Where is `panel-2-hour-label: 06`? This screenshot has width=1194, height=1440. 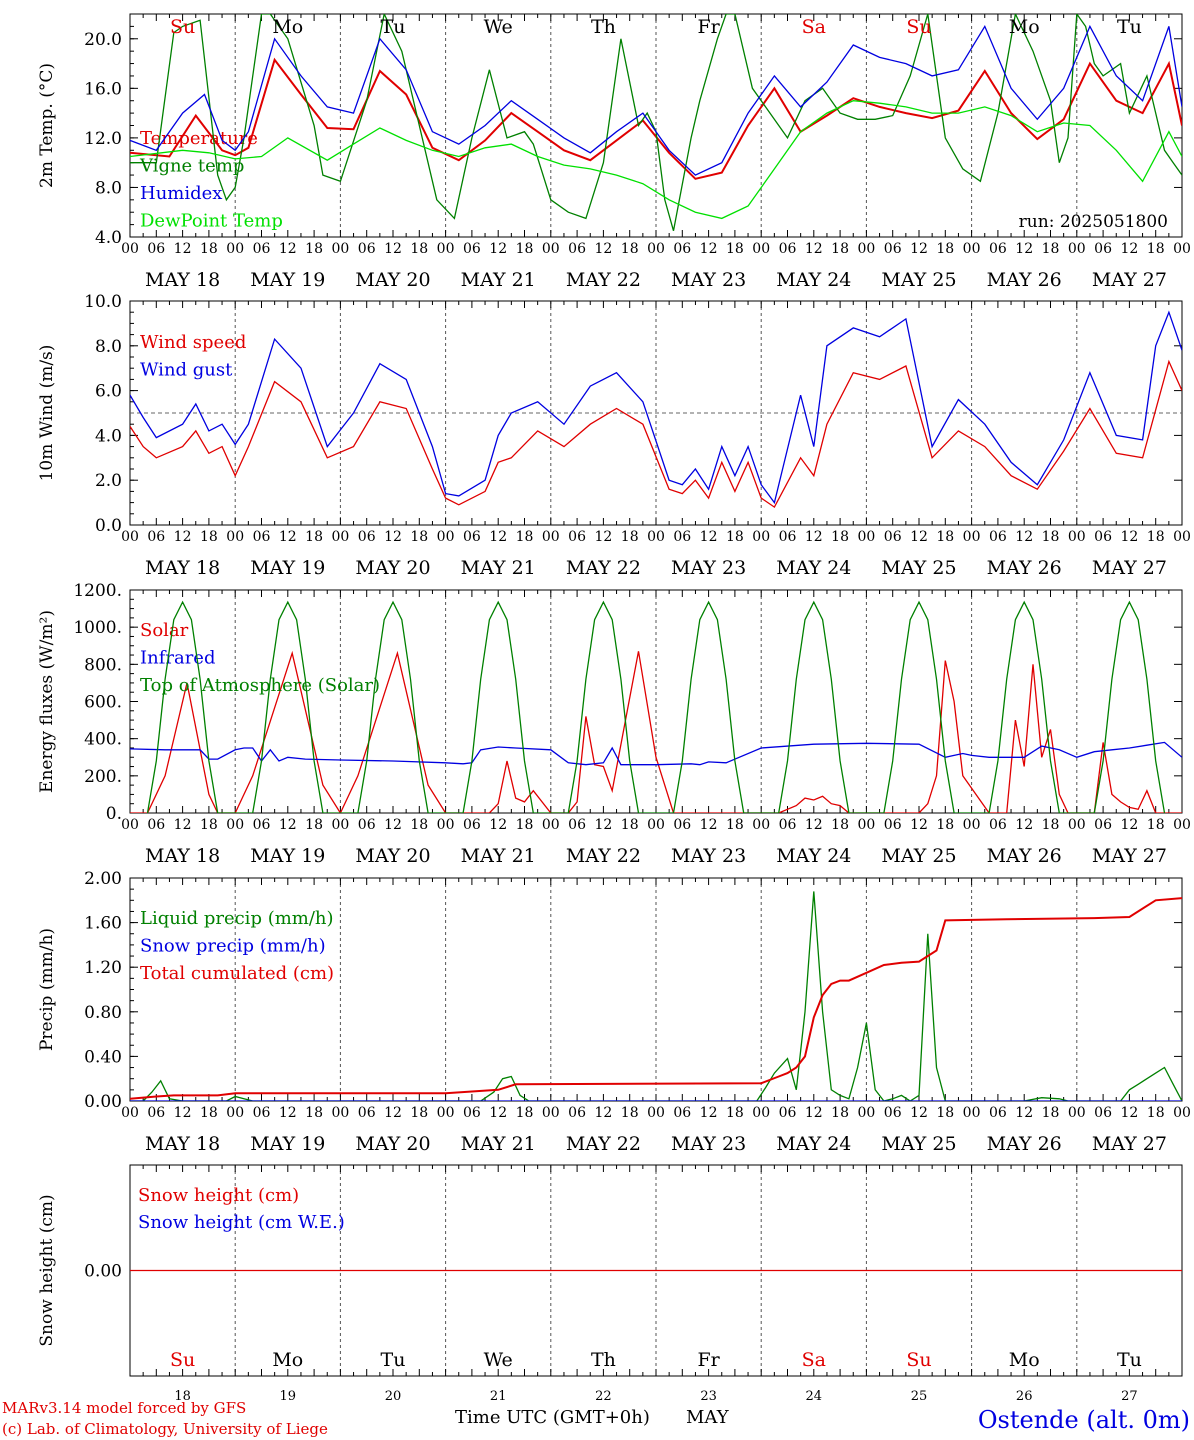 panel-2-hour-label: 06 is located at coordinates (156, 537).